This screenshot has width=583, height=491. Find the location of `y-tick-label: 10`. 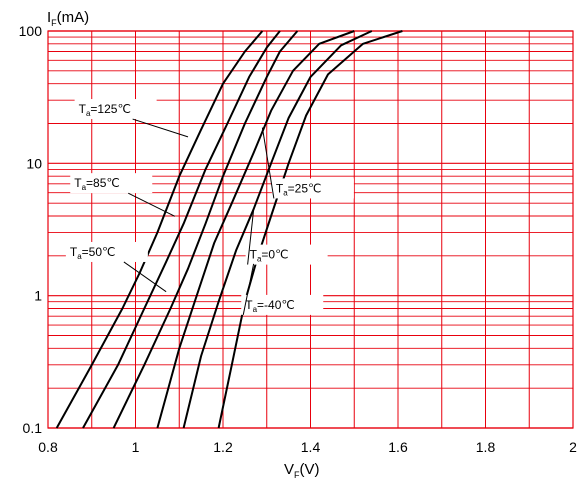

y-tick-label: 10 is located at coordinates (34, 163).